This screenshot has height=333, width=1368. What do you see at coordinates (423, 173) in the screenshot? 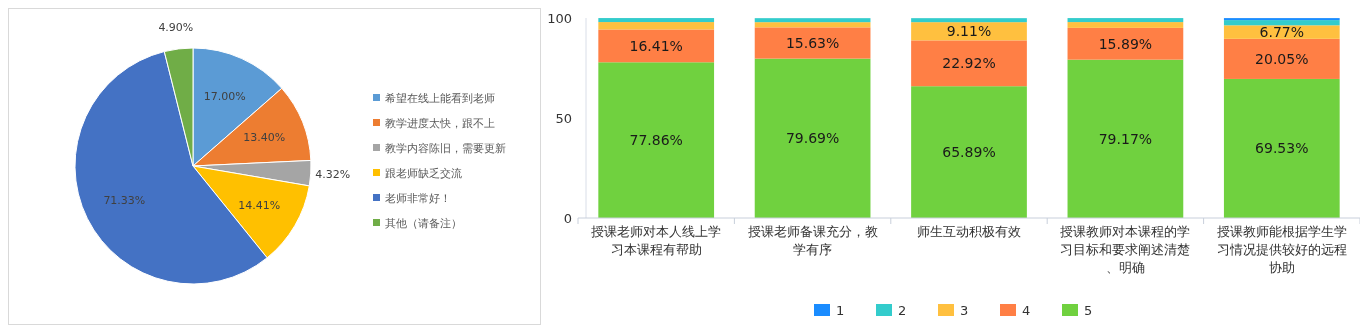
I see `legend-label: 跟老师缺乏交流` at bounding box center [423, 173].